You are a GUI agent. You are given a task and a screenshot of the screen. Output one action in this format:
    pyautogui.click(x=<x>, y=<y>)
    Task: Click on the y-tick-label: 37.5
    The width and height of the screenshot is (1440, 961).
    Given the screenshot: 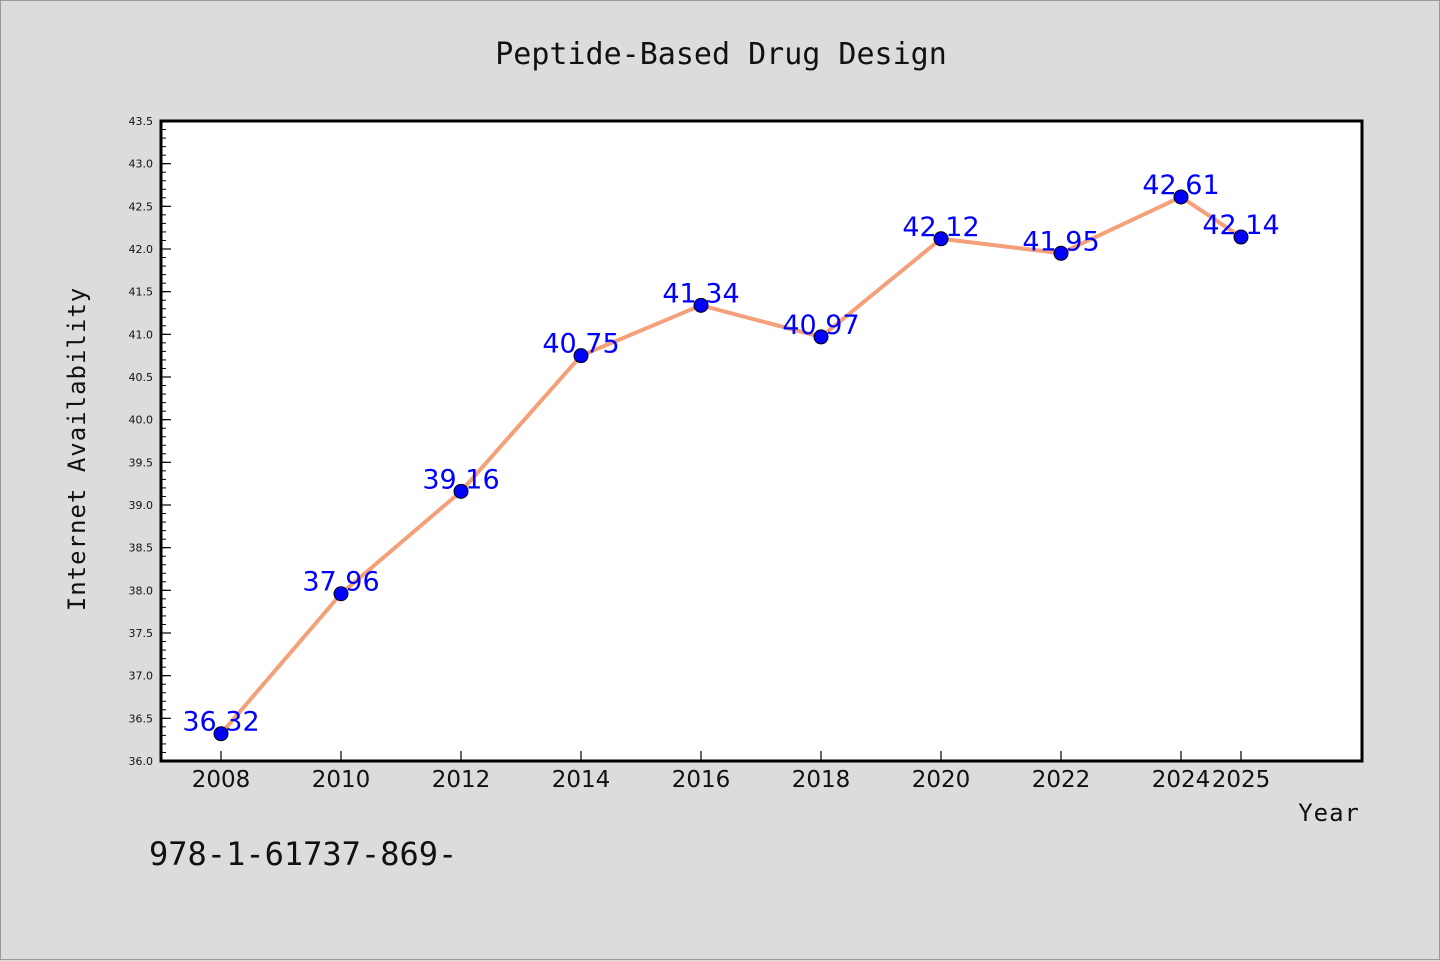 What is the action you would take?
    pyautogui.click(x=141, y=633)
    